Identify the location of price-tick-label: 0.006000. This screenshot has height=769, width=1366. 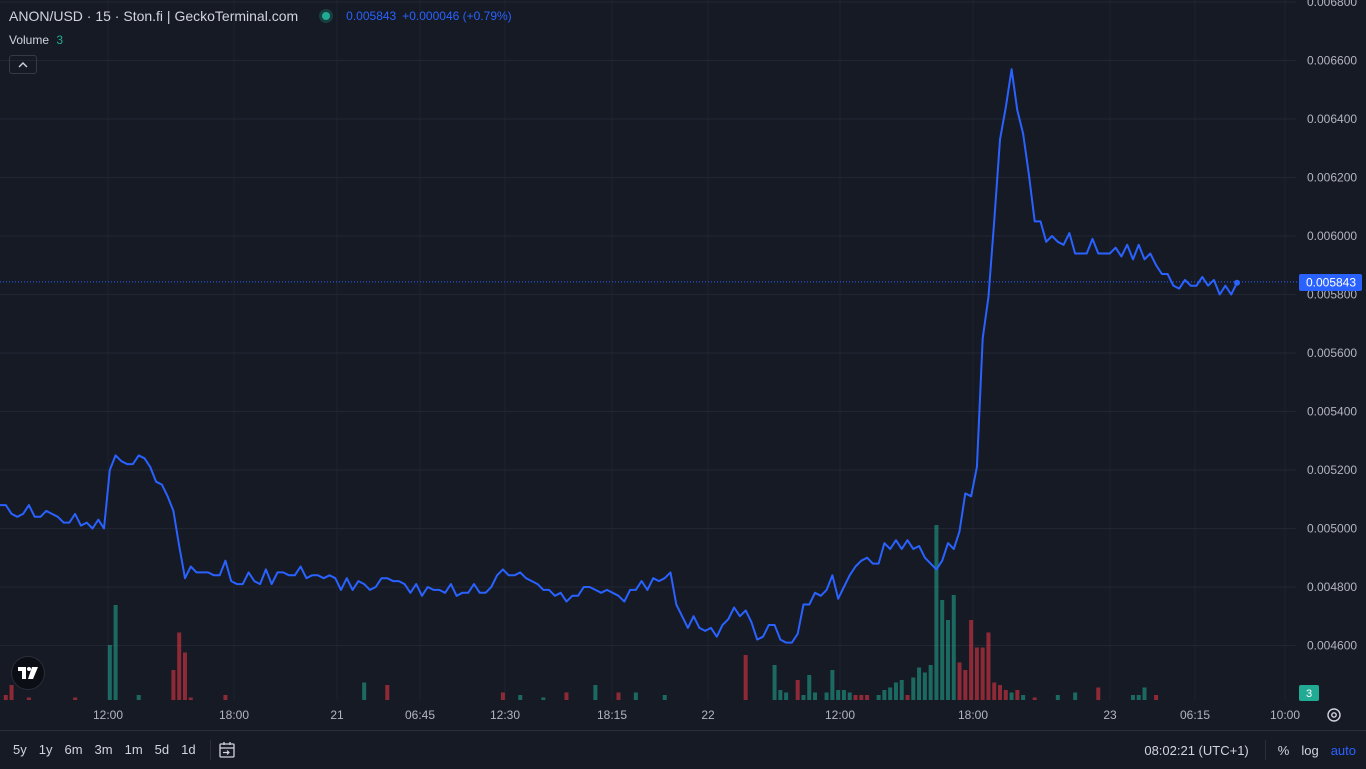
(1332, 236).